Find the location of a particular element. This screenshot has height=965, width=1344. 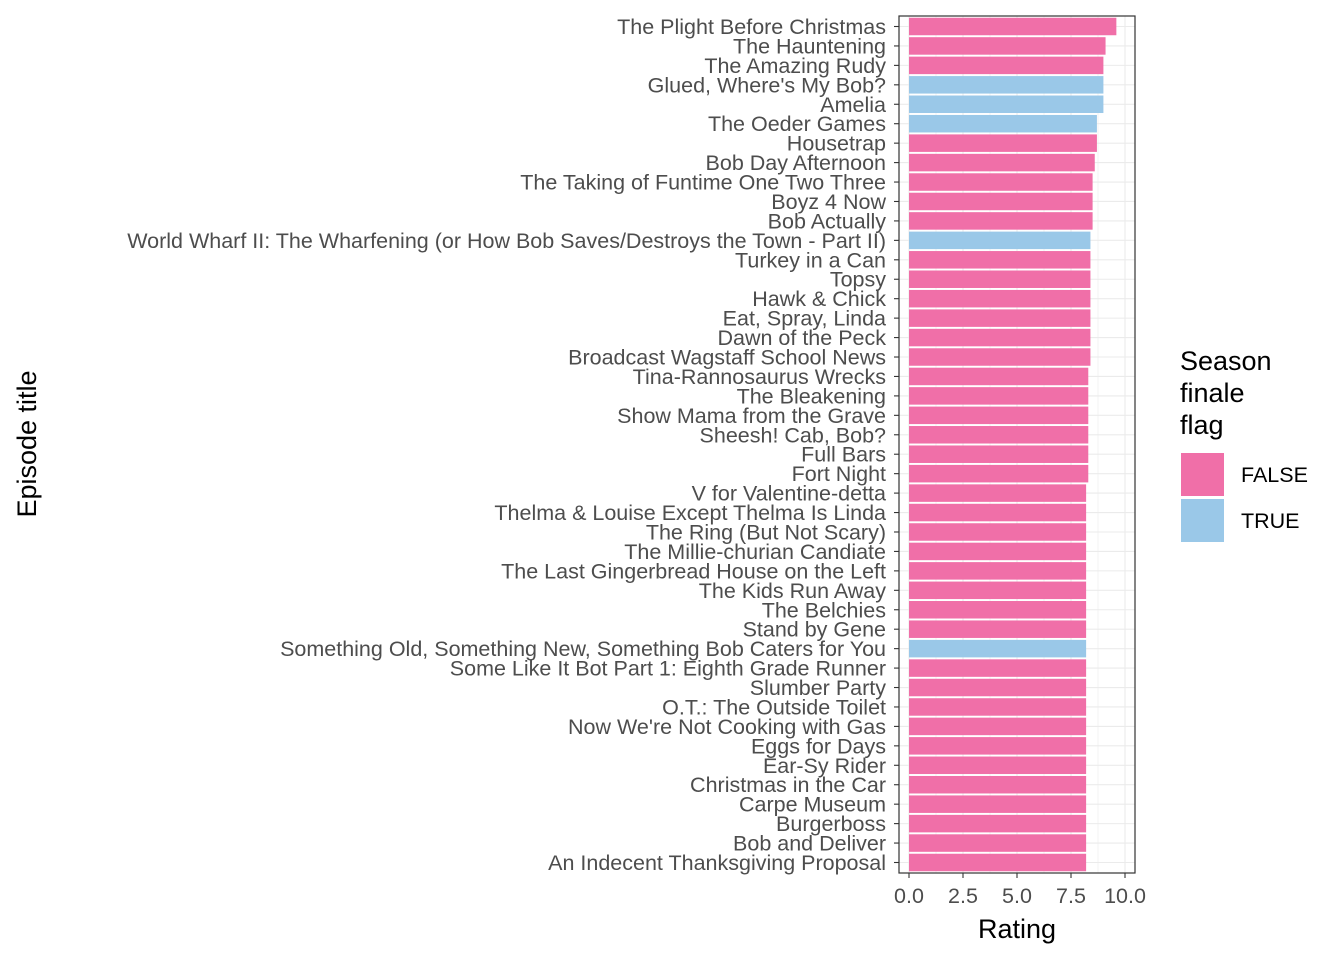

legend-title: finale is located at coordinates (1212, 393).